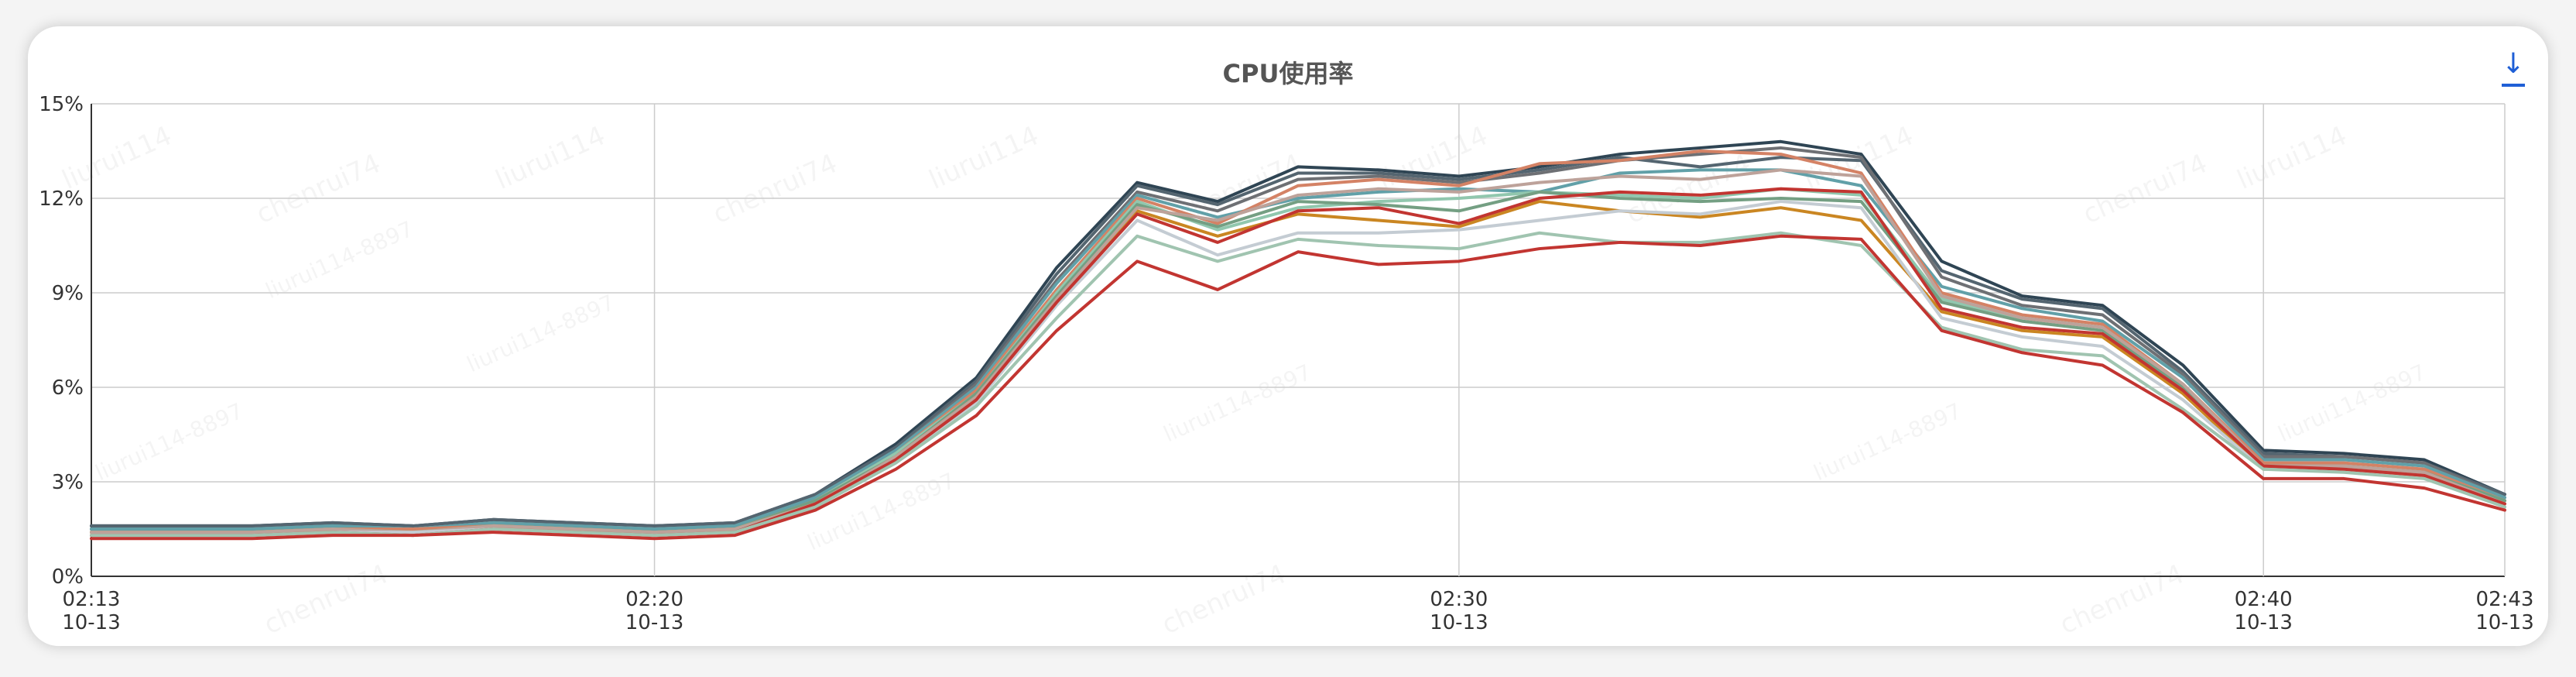 This screenshot has width=2576, height=677. Describe the element at coordinates (1288, 73) in the screenshot. I see `chart-title: CPU使用率` at that location.